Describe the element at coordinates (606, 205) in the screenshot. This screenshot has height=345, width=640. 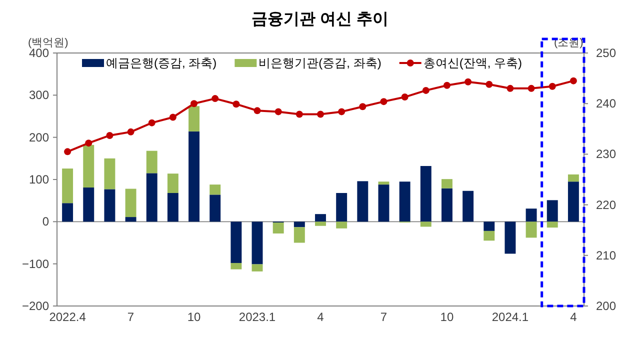
I see `y2-tick-label: 220` at that location.